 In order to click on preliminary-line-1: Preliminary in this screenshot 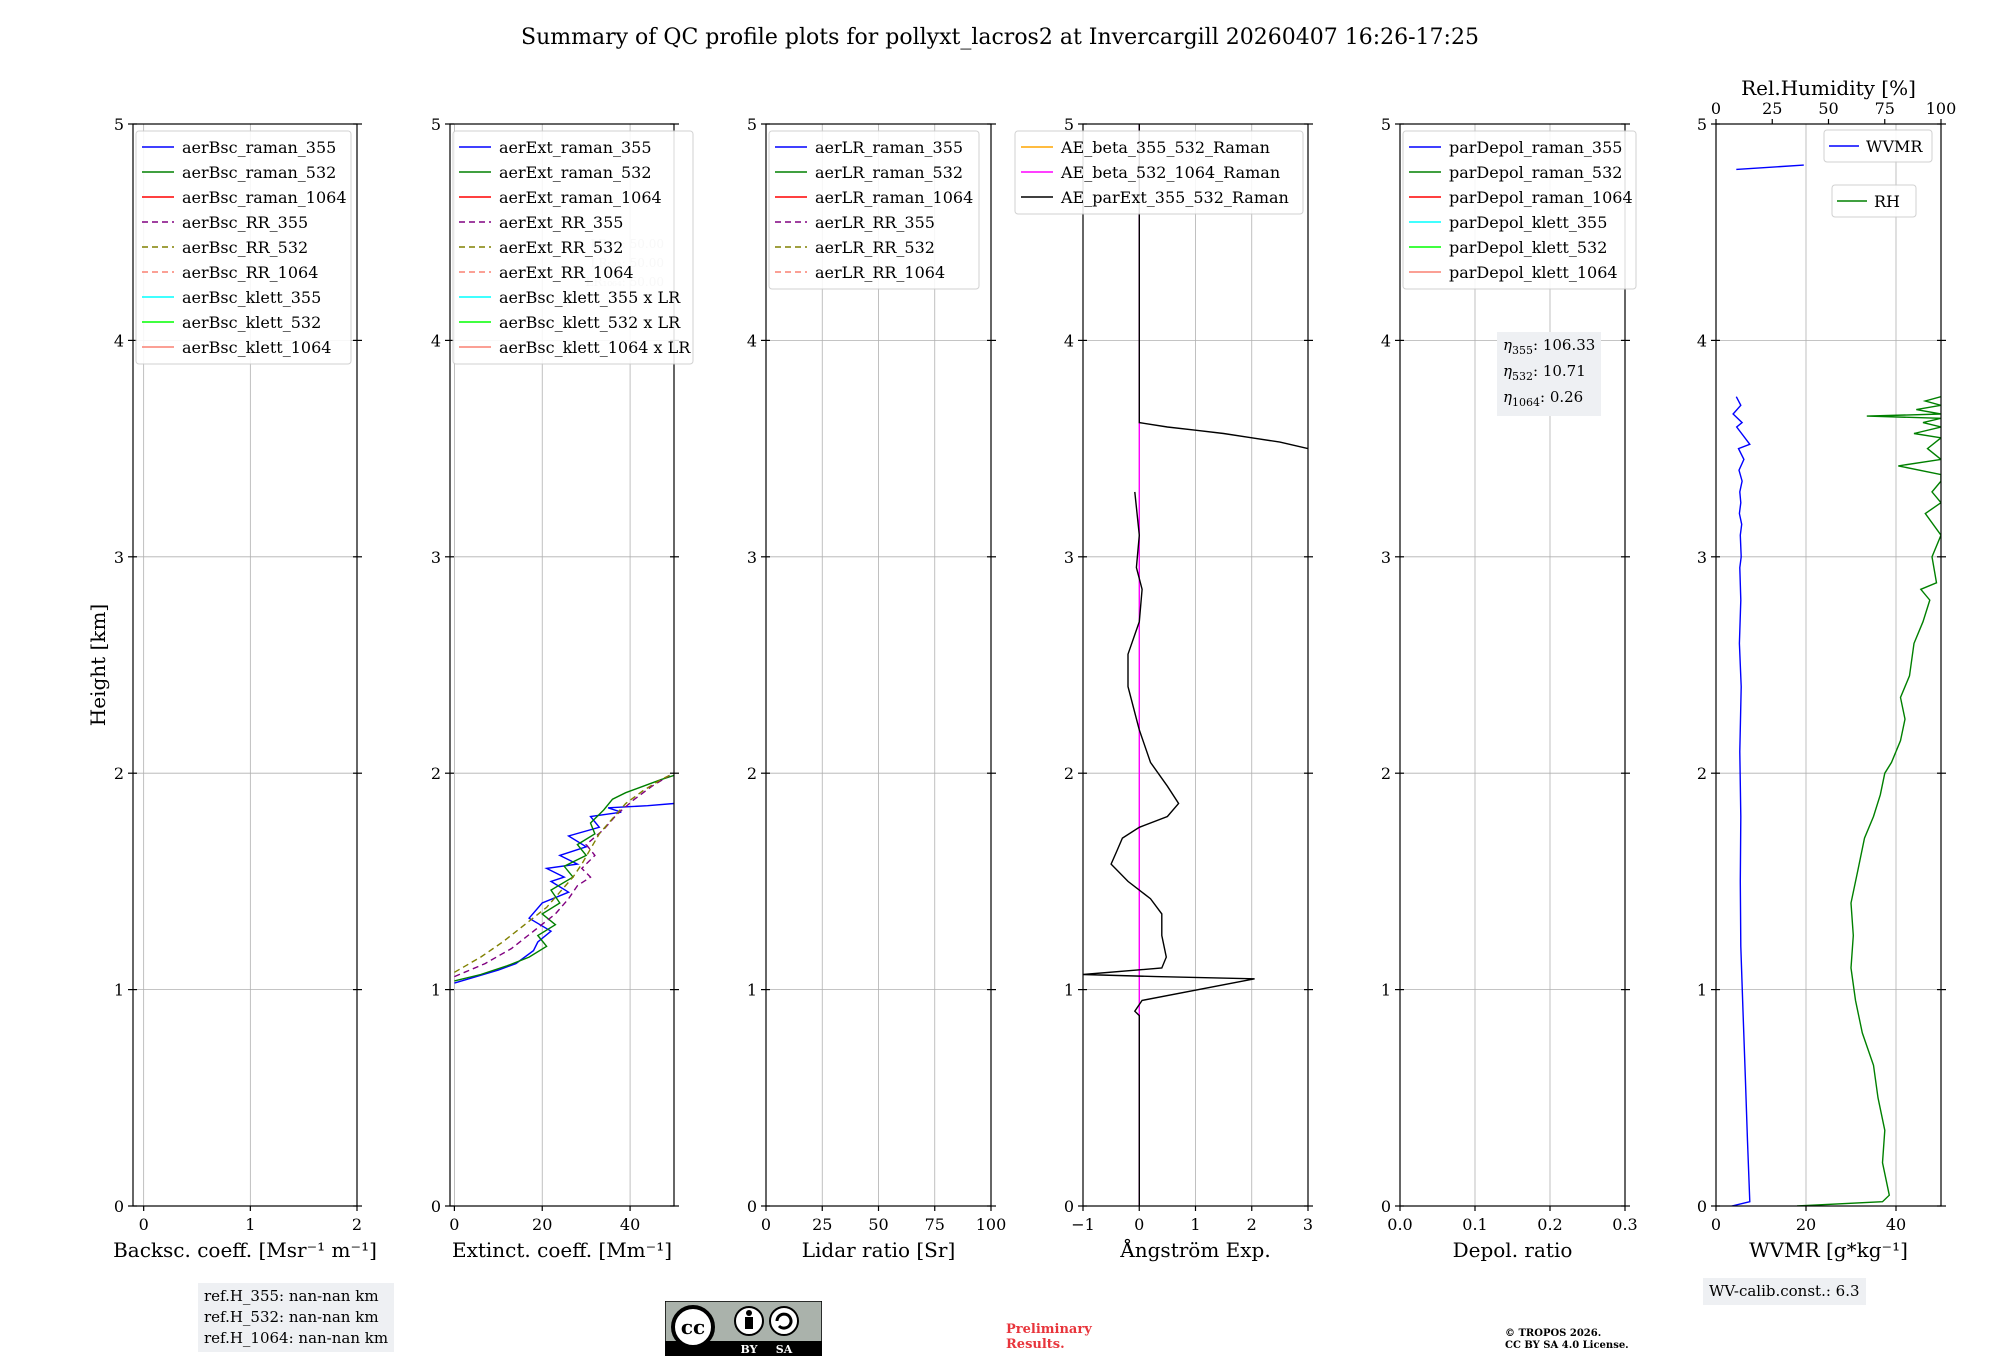, I will do `click(1049, 1329)`.